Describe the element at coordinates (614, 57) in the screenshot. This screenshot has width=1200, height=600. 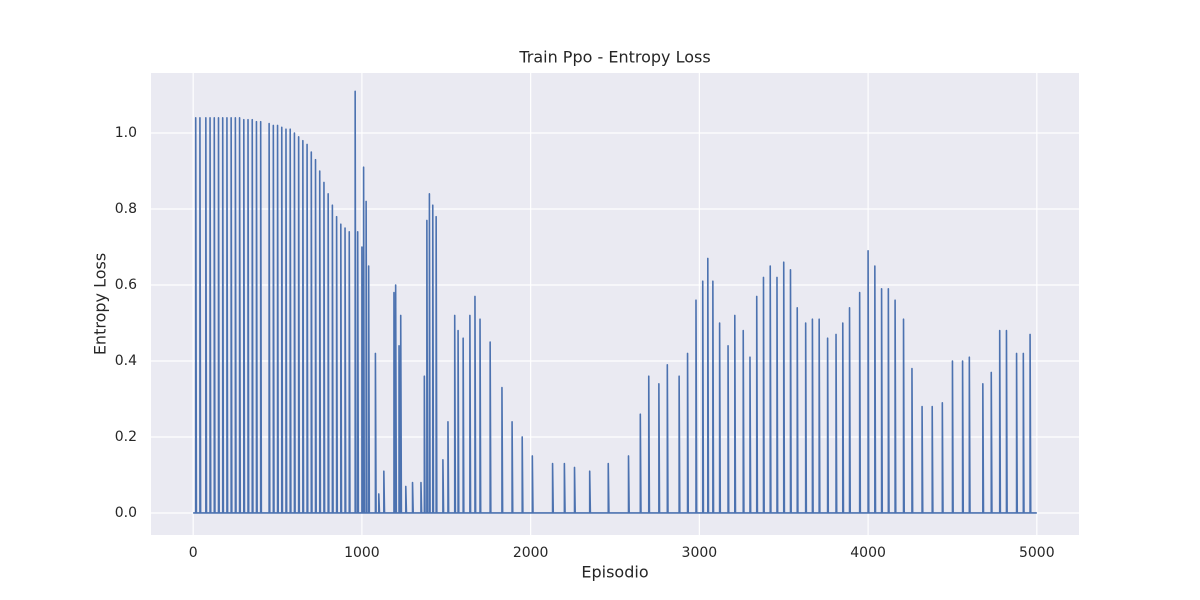
I see `chart-title: Train Ppo - Entropy Loss` at that location.